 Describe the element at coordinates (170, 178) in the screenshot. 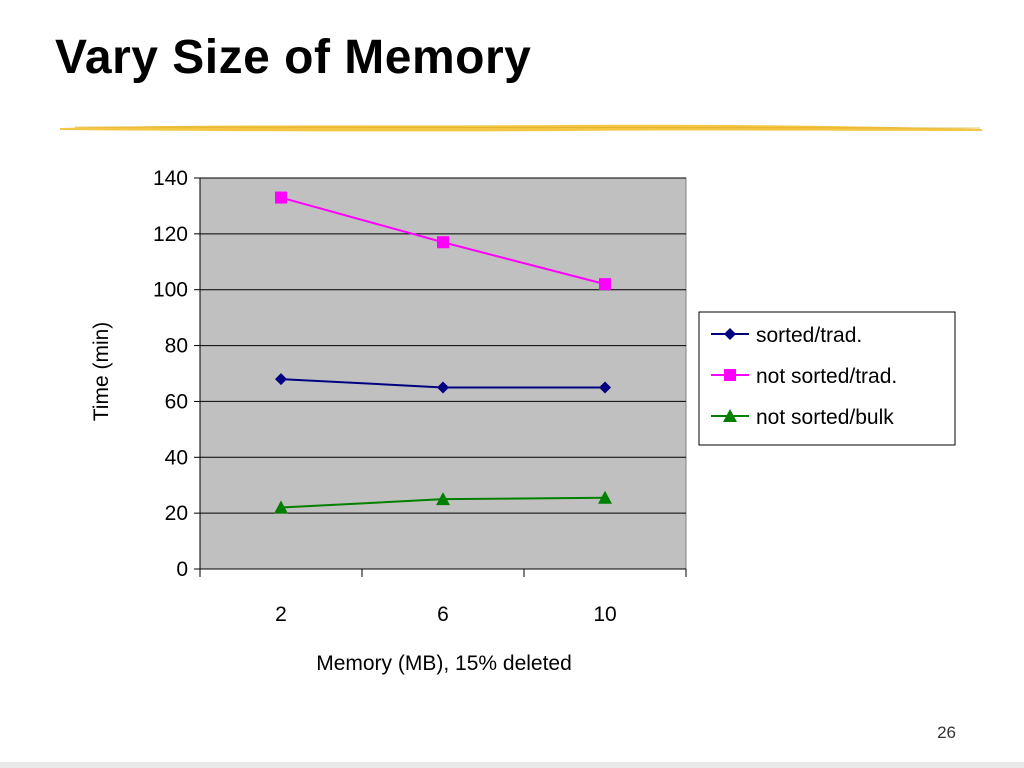

I see `y-tick-label: 140` at that location.